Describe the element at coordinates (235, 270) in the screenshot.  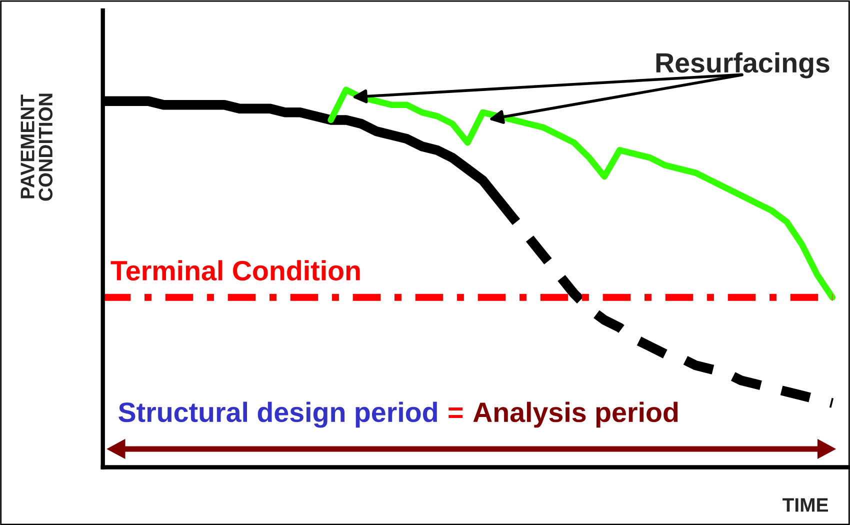
I see `ref-line-label: Terminal Condition` at that location.